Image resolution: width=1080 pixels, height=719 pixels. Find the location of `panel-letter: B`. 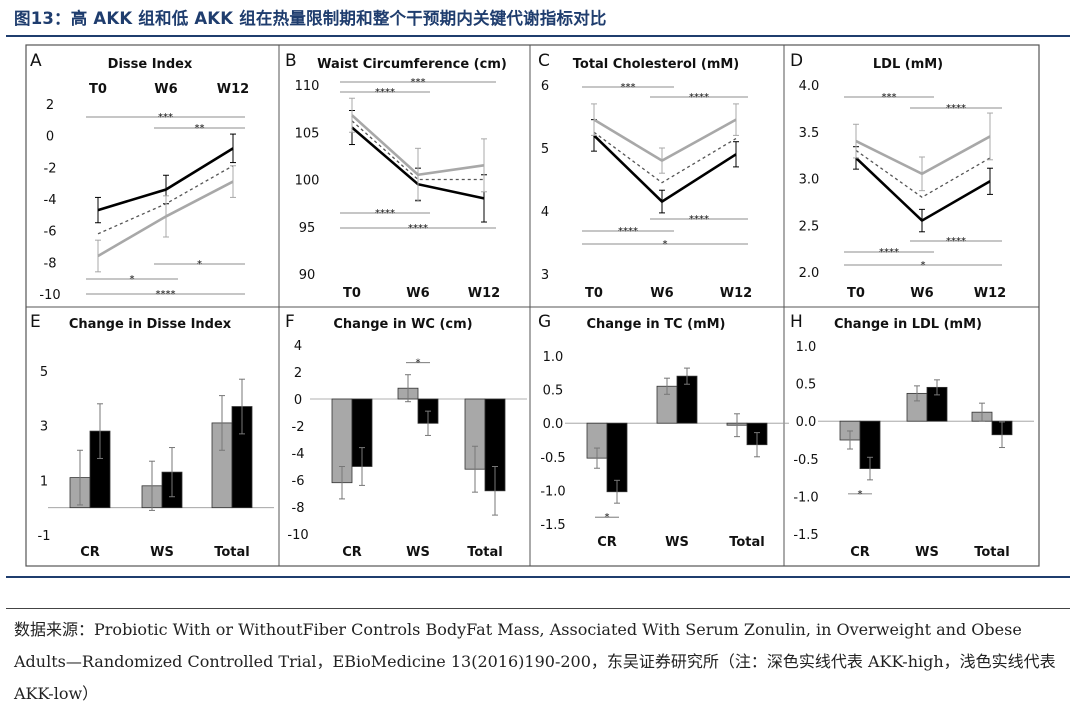

panel-letter: B is located at coordinates (291, 61).